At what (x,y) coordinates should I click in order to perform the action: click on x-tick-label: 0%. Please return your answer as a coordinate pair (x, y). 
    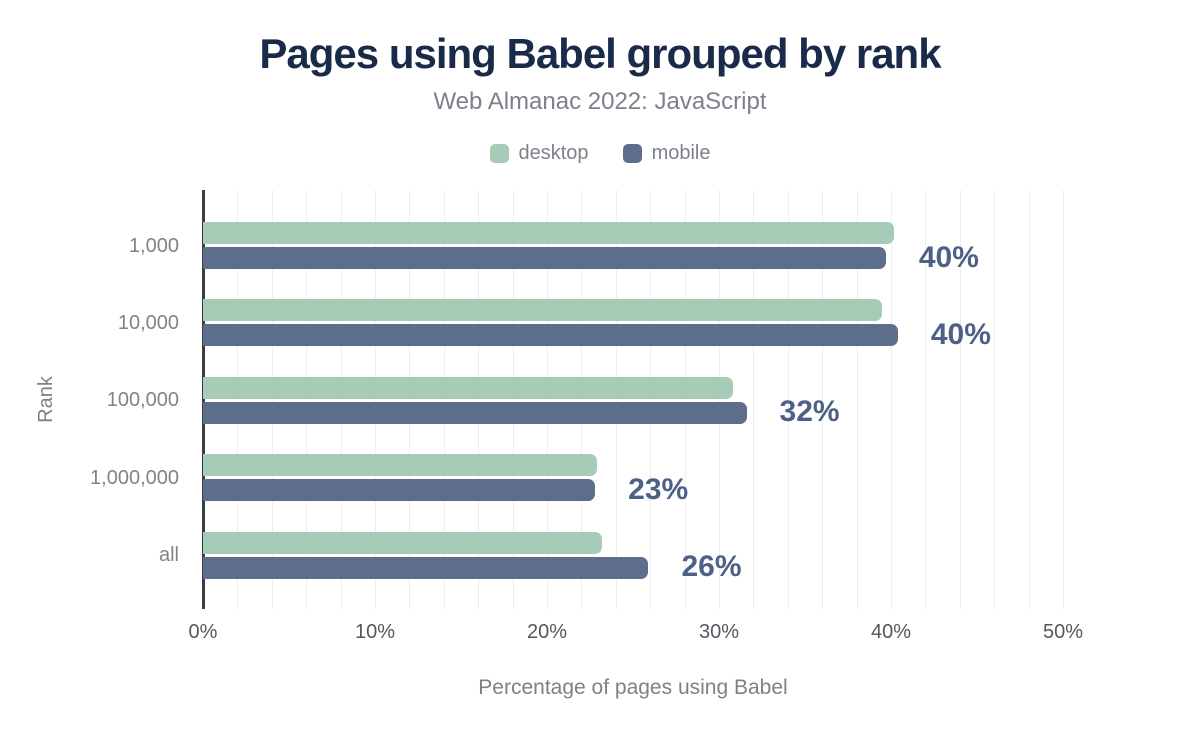
    Looking at the image, I should click on (203, 632).